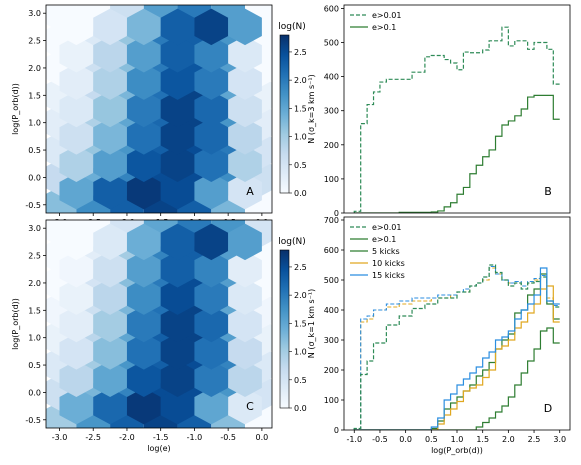 The width and height of the screenshot is (581, 465). What do you see at coordinates (300, 137) in the screenshot?
I see `colorbar-tick-label: 1.0` at bounding box center [300, 137].